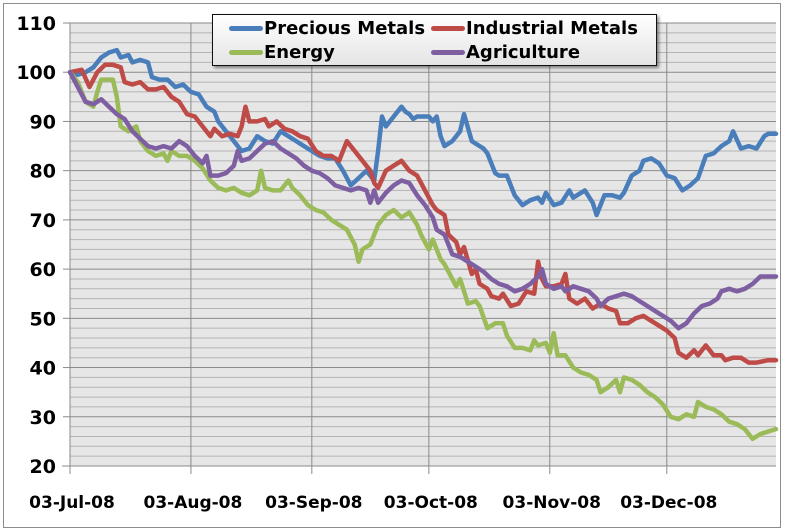 The image size is (785, 531). What do you see at coordinates (36, 73) in the screenshot?
I see `y-tick-label: 100` at bounding box center [36, 73].